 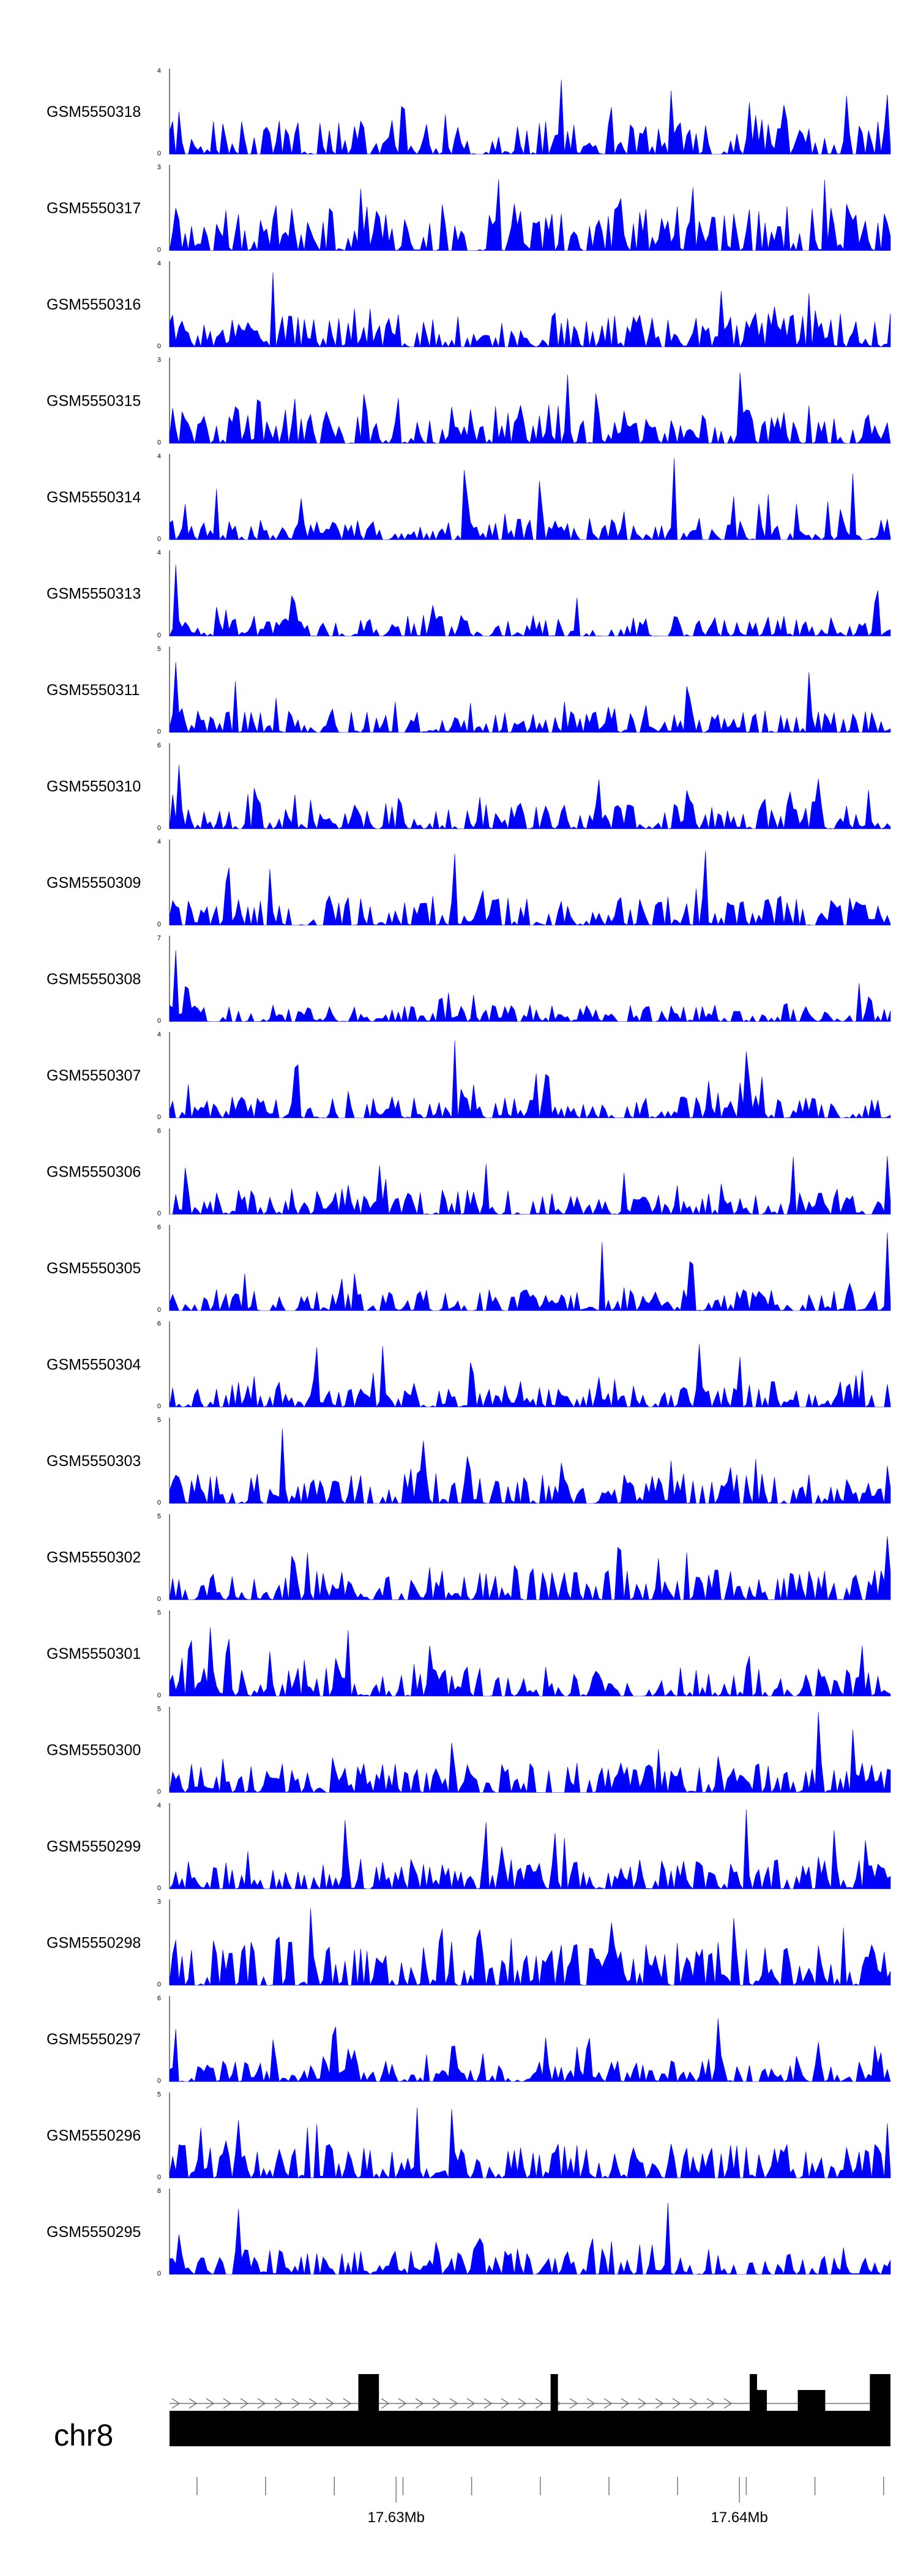 I want to click on track-GSM5550295: GSM5550295 8 0, so click(x=469, y=2232).